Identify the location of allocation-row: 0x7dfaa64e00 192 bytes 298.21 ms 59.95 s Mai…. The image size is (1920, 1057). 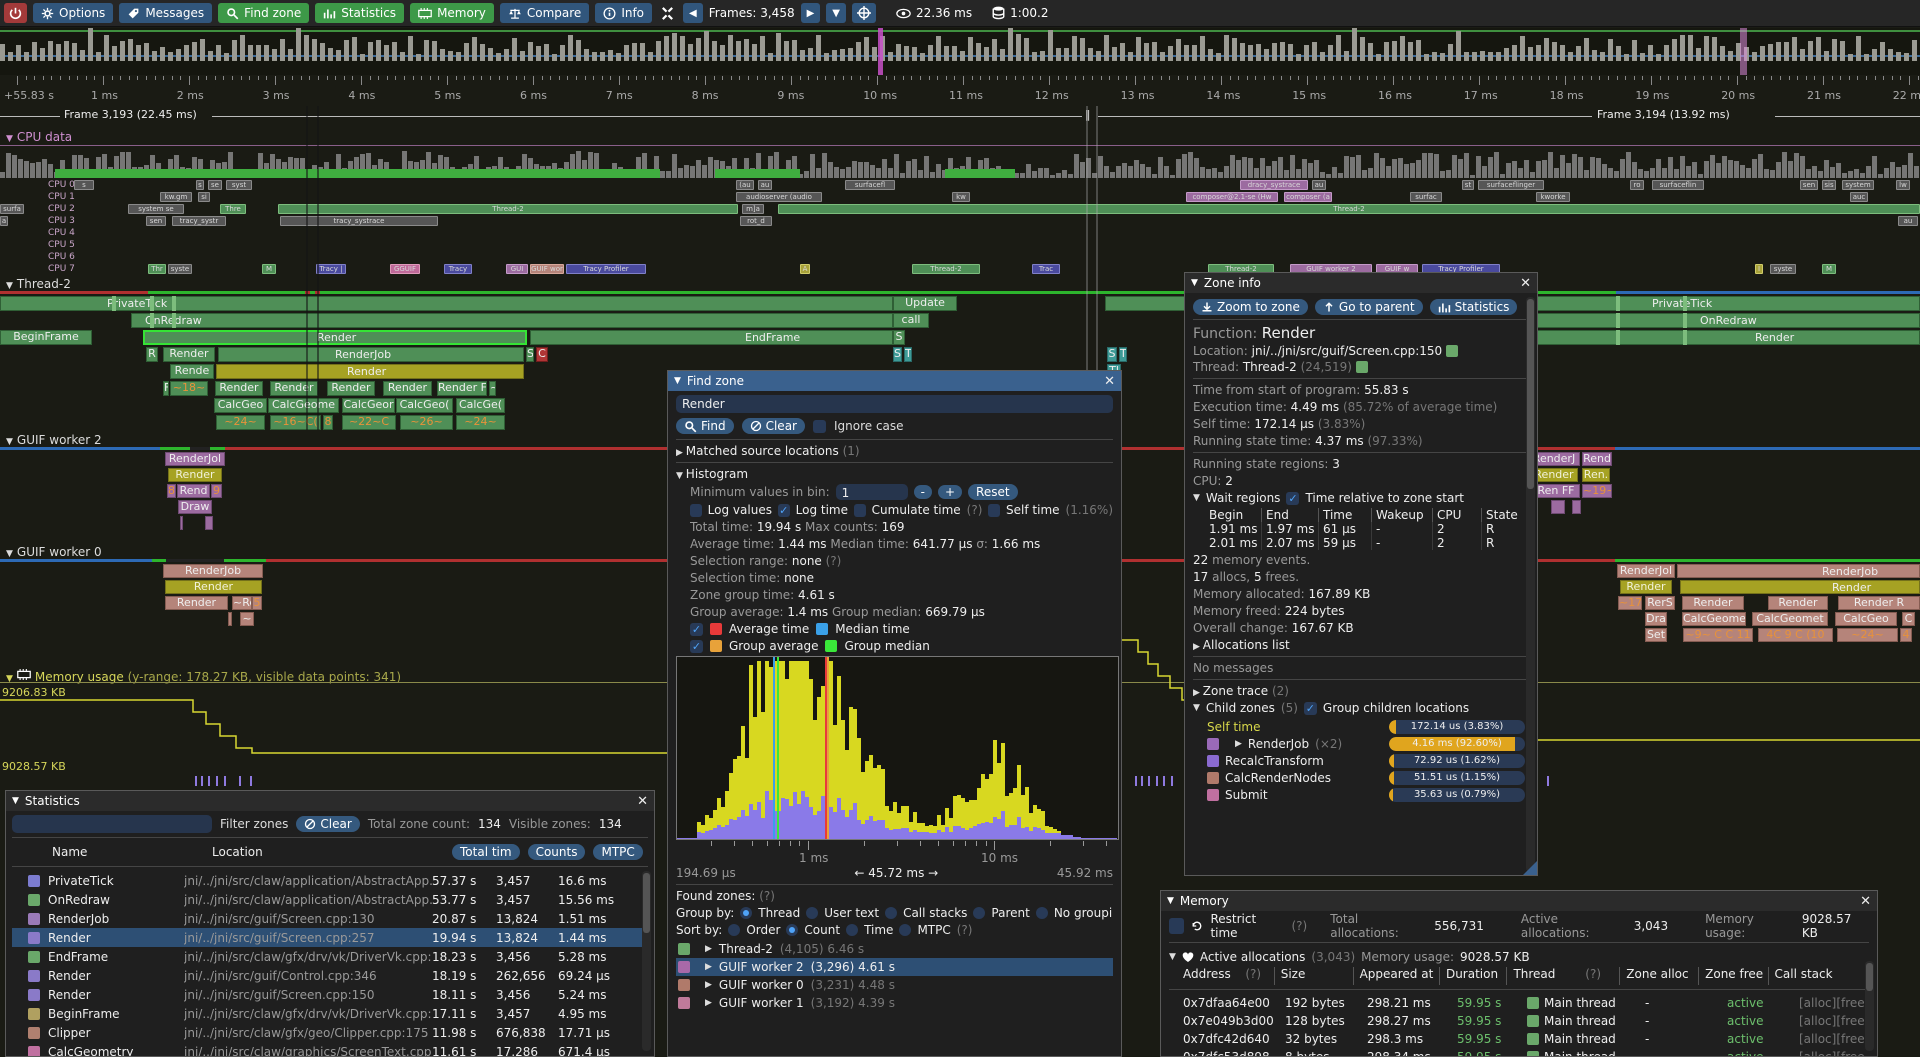
(1526, 1003).